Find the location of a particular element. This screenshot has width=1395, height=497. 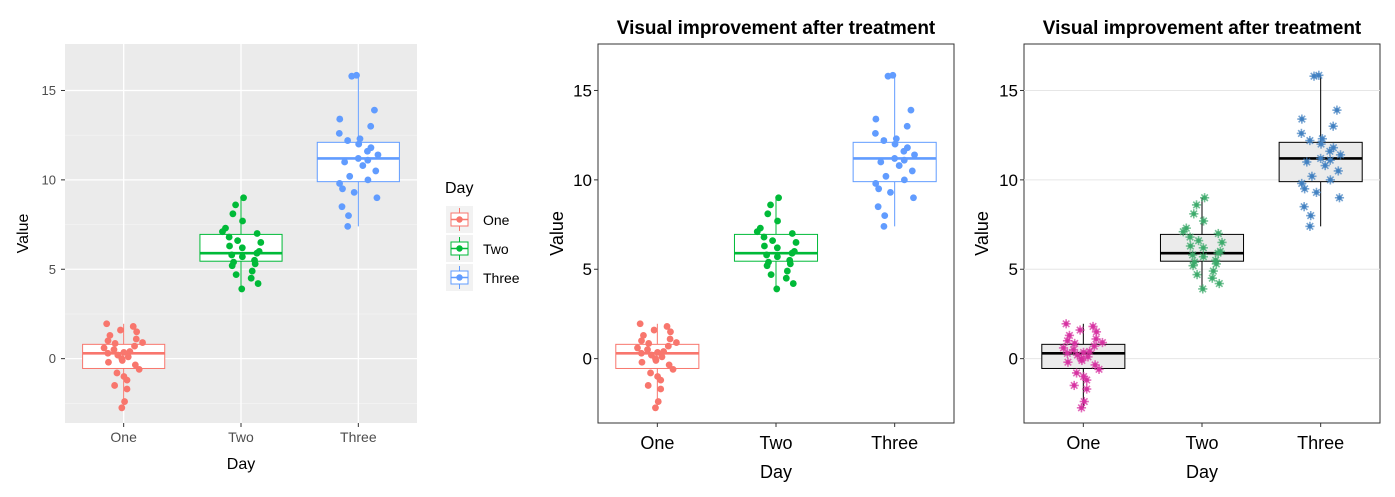

x-tick-label: Two is located at coordinates (241, 437).